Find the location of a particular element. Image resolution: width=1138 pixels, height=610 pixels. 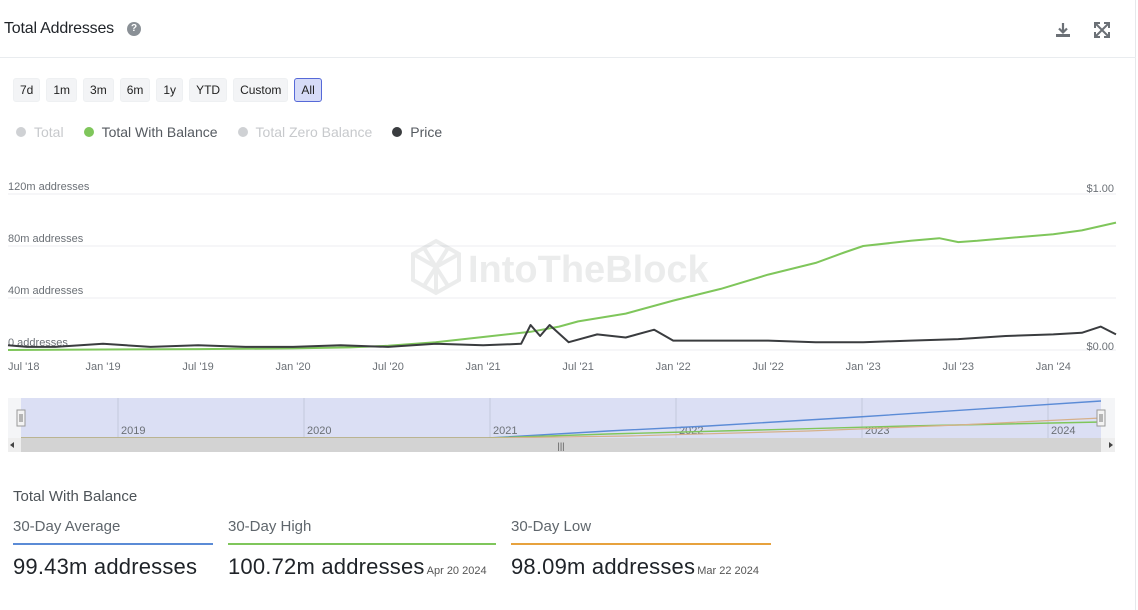

legend-total-zero-balance: Total Zero Balance is located at coordinates (305, 132).